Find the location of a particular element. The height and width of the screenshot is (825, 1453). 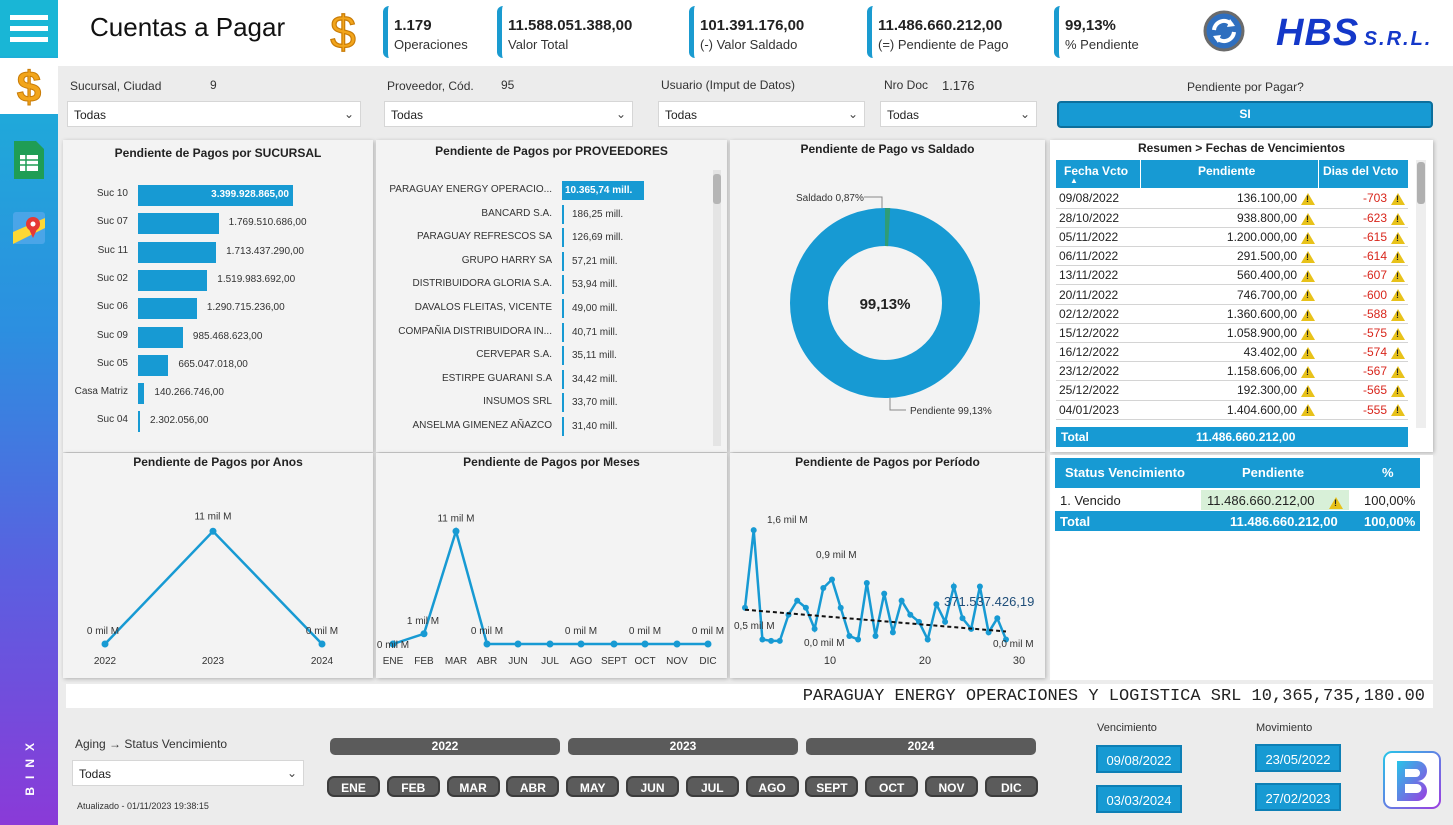

month-button-oct: OCT is located at coordinates (892, 786).